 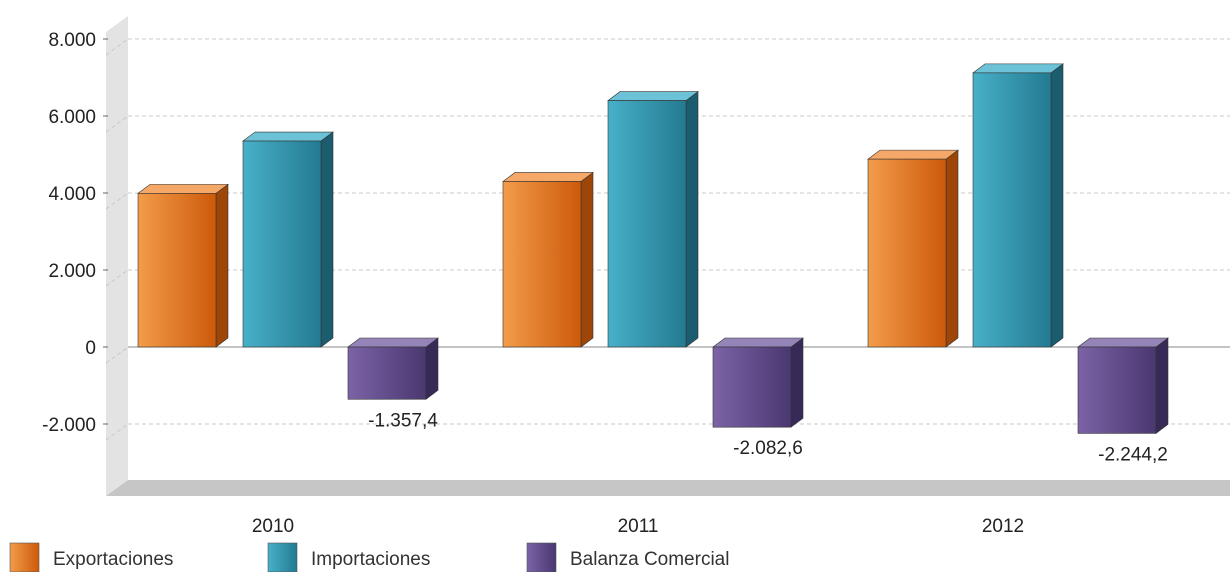 I want to click on bar-importaciones-2011, so click(x=653, y=219).